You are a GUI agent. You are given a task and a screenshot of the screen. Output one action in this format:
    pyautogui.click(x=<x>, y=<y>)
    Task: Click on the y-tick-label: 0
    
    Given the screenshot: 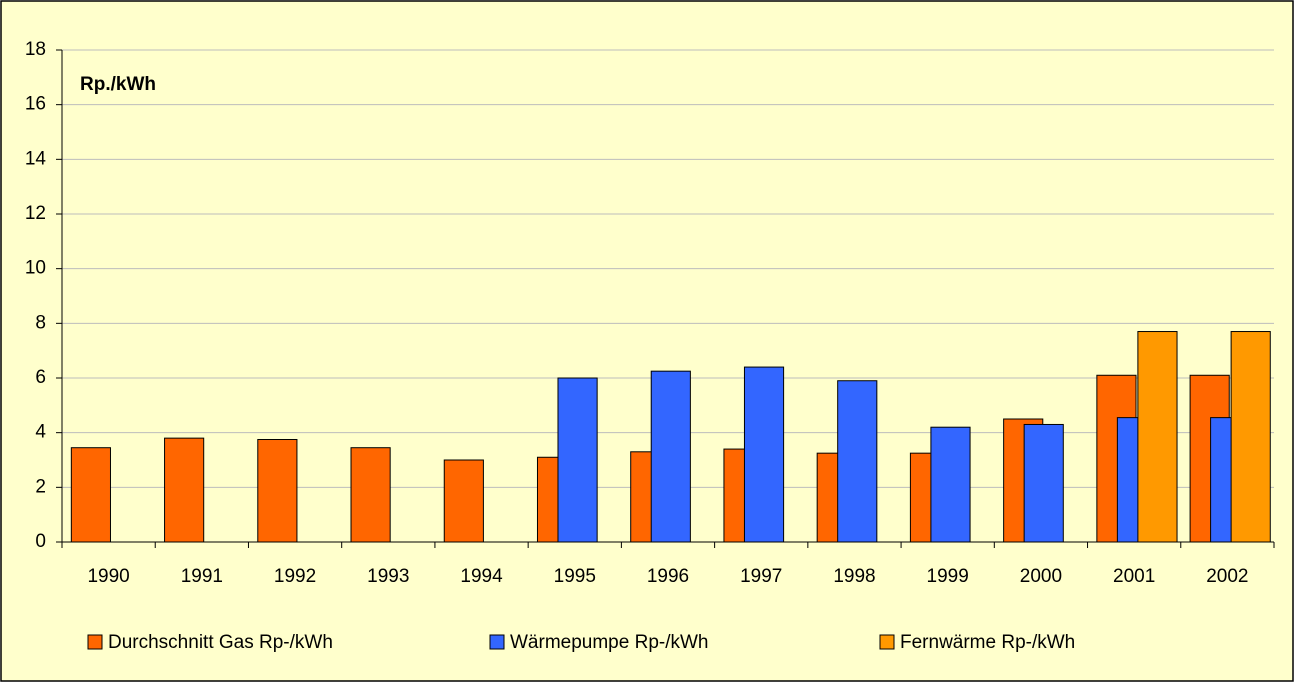 What is the action you would take?
    pyautogui.click(x=40, y=541)
    